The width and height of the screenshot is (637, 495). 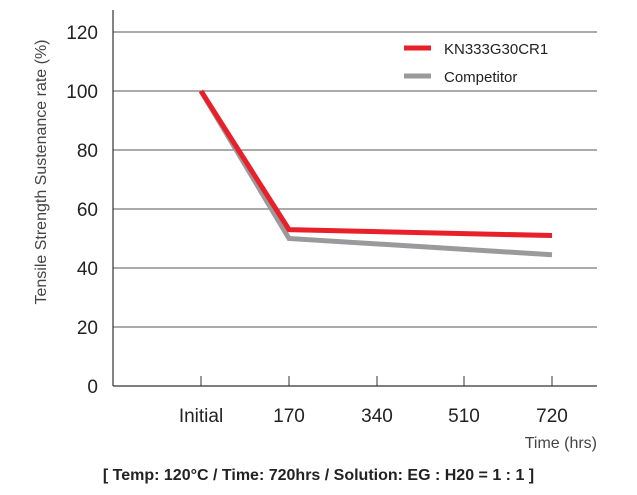 What do you see at coordinates (82, 33) in the screenshot?
I see `y-tick-label: 120` at bounding box center [82, 33].